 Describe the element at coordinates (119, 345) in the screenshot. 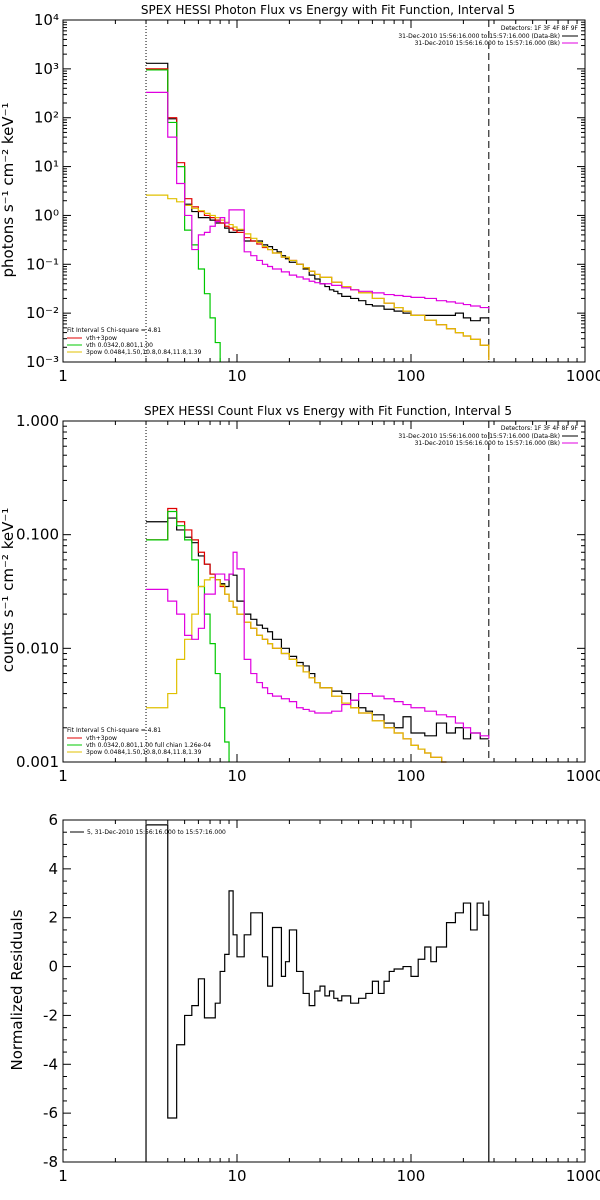

I see `photon-fit-label-1: vth 0.0342,0.801,1.00` at that location.